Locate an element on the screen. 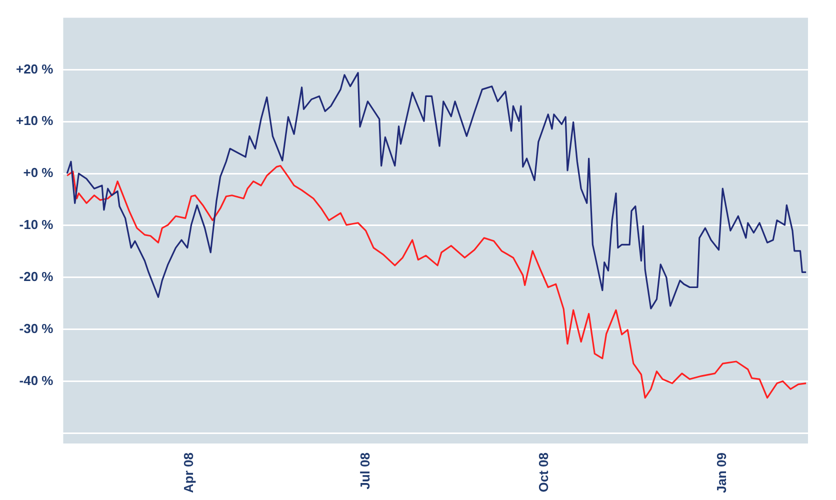 The width and height of the screenshot is (836, 500). y-tick-label: -40 % is located at coordinates (36, 380).